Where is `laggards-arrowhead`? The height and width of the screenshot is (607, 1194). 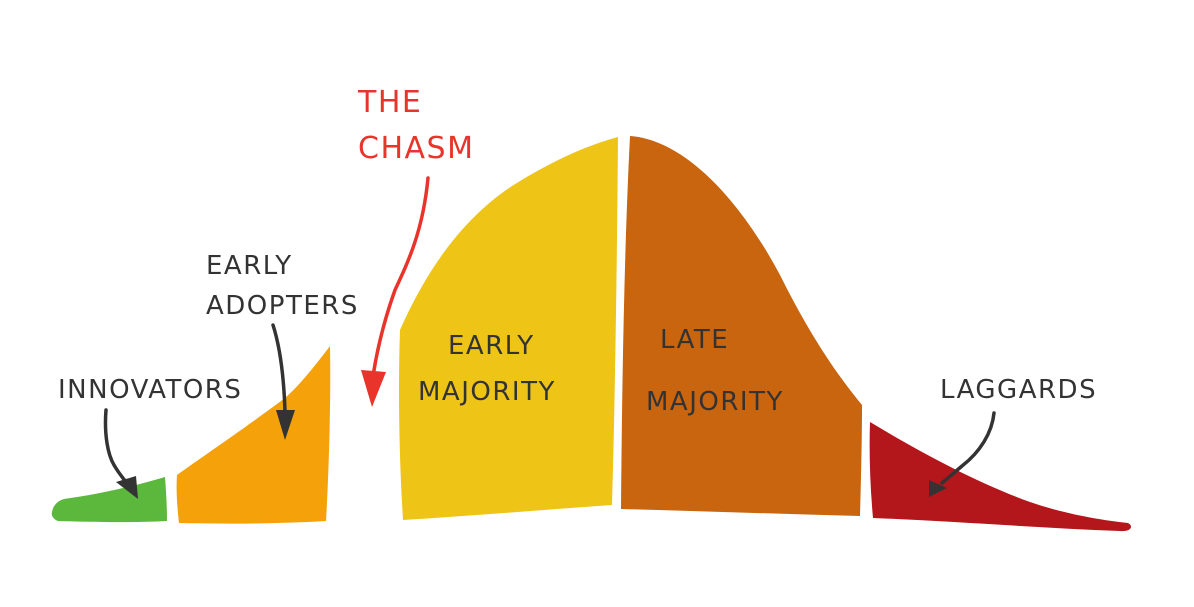 laggards-arrowhead is located at coordinates (938, 488).